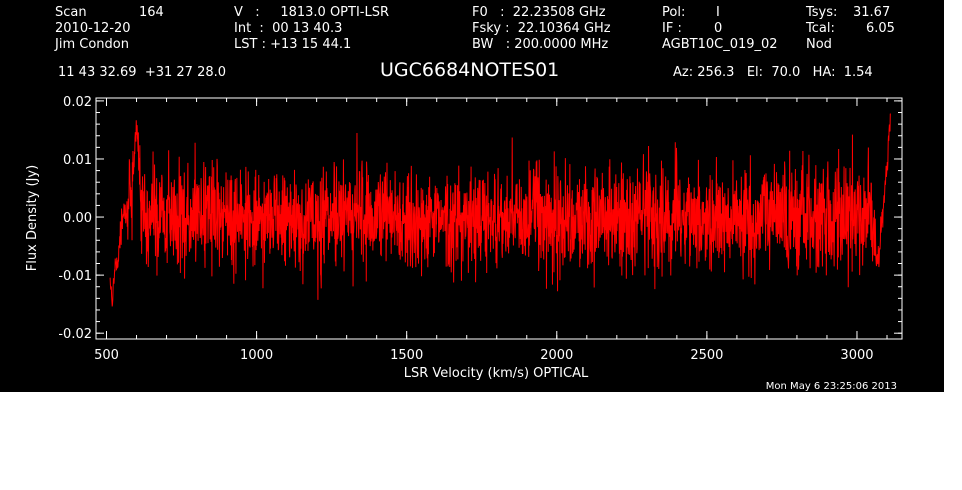 This screenshot has height=490, width=962. What do you see at coordinates (541, 28) in the screenshot?
I see `sky-frequency: Fsky : 22.10364 GHz` at bounding box center [541, 28].